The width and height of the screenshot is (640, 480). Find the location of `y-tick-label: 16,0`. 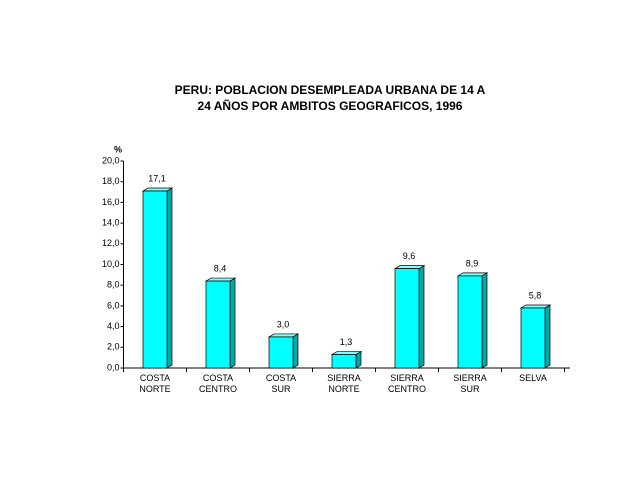

y-tick-label: 16,0 is located at coordinates (111, 202).